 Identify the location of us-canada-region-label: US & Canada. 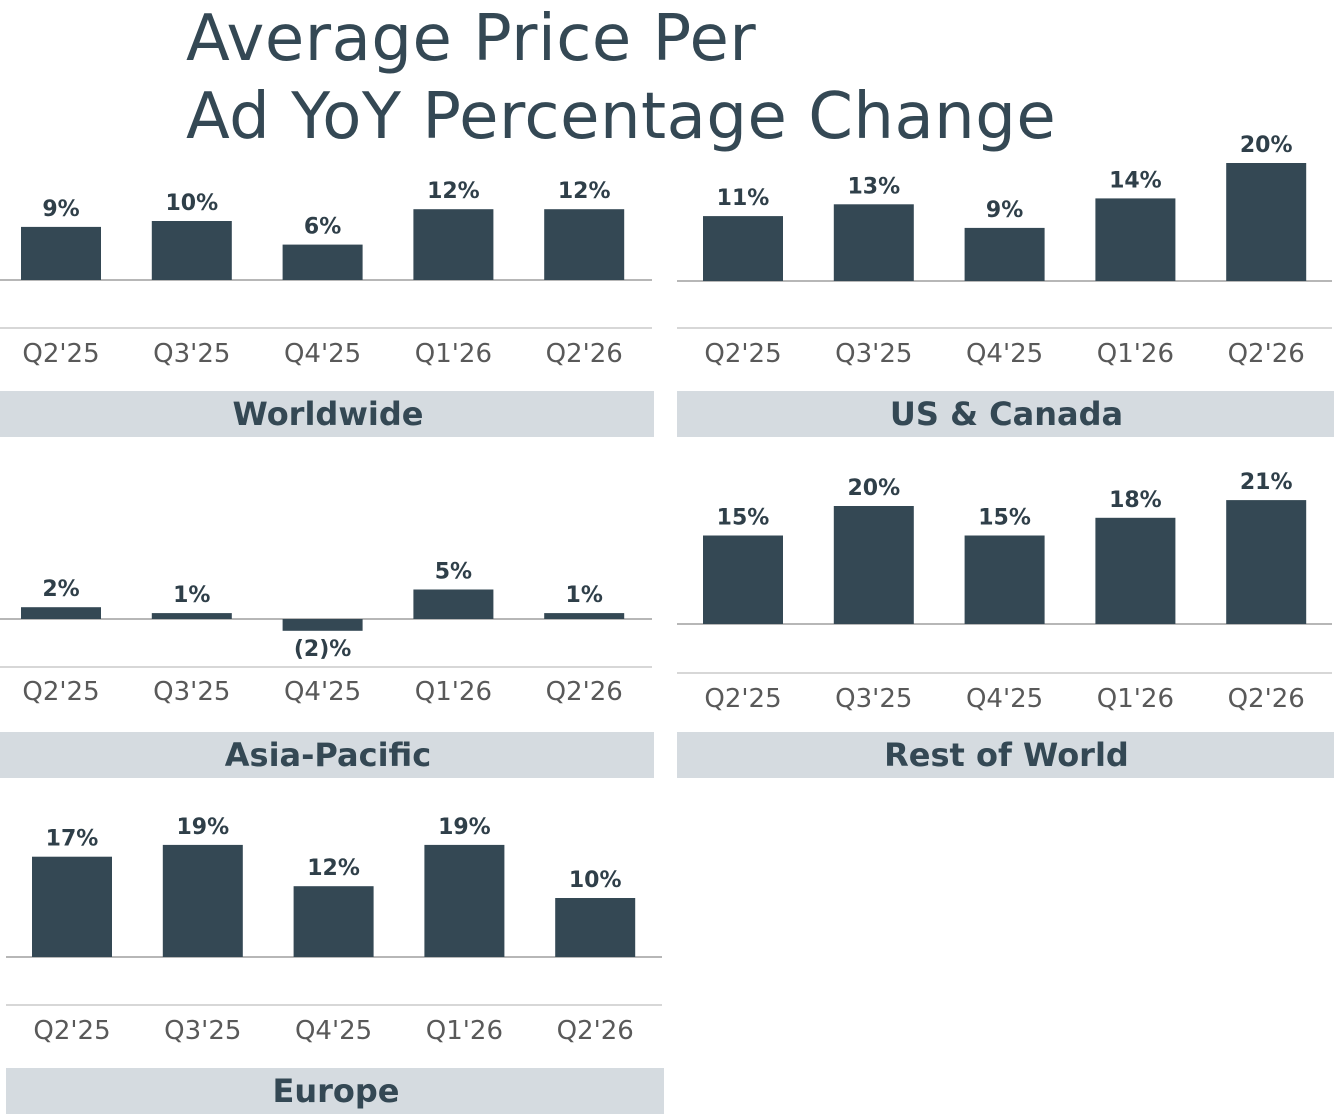
(1006, 414).